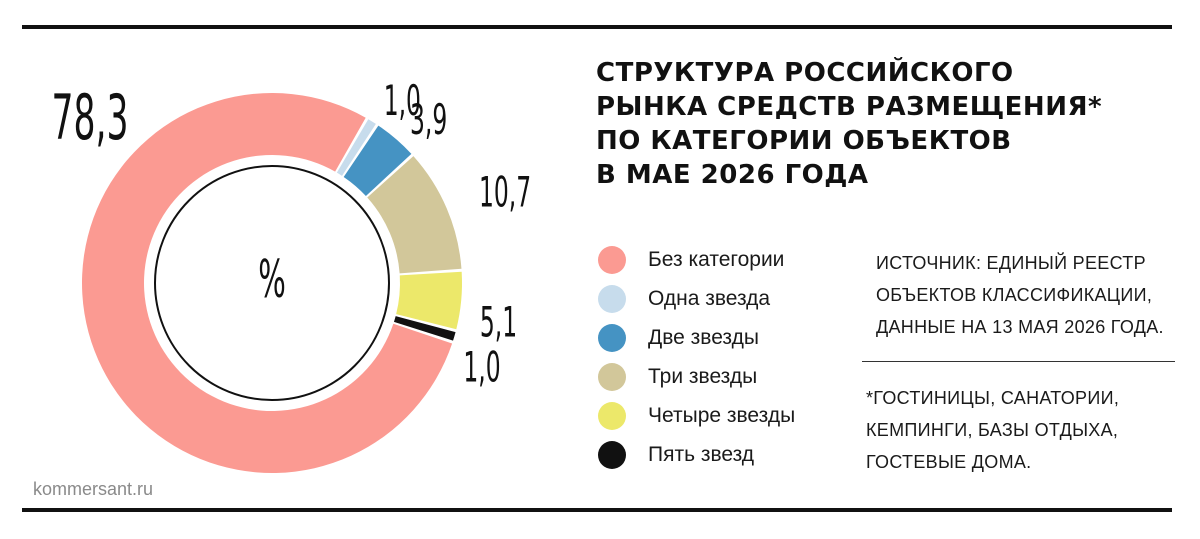 This screenshot has width=1200, height=539. I want to click on legend-item-no-category: Без категории, so click(696, 259).